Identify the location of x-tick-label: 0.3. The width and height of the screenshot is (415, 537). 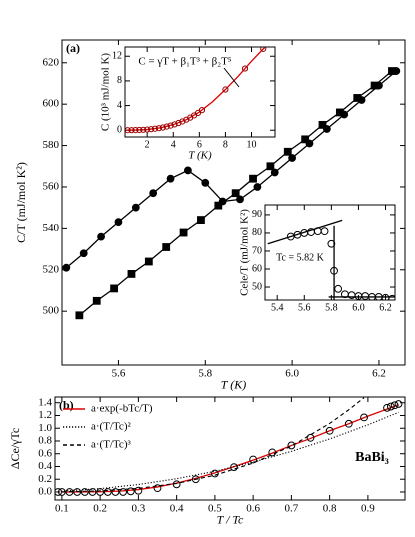
(139, 508).